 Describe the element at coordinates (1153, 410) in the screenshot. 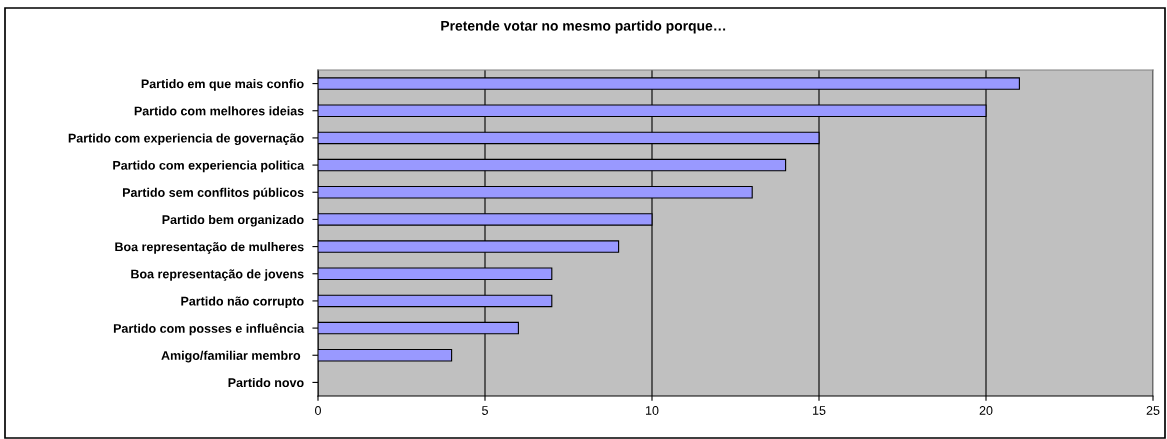

I see `x-tick-label: 25` at that location.